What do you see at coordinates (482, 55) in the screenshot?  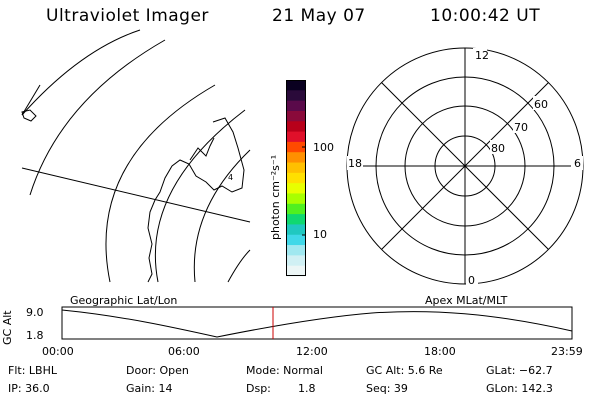 I see `mlt-label-12: 12` at bounding box center [482, 55].